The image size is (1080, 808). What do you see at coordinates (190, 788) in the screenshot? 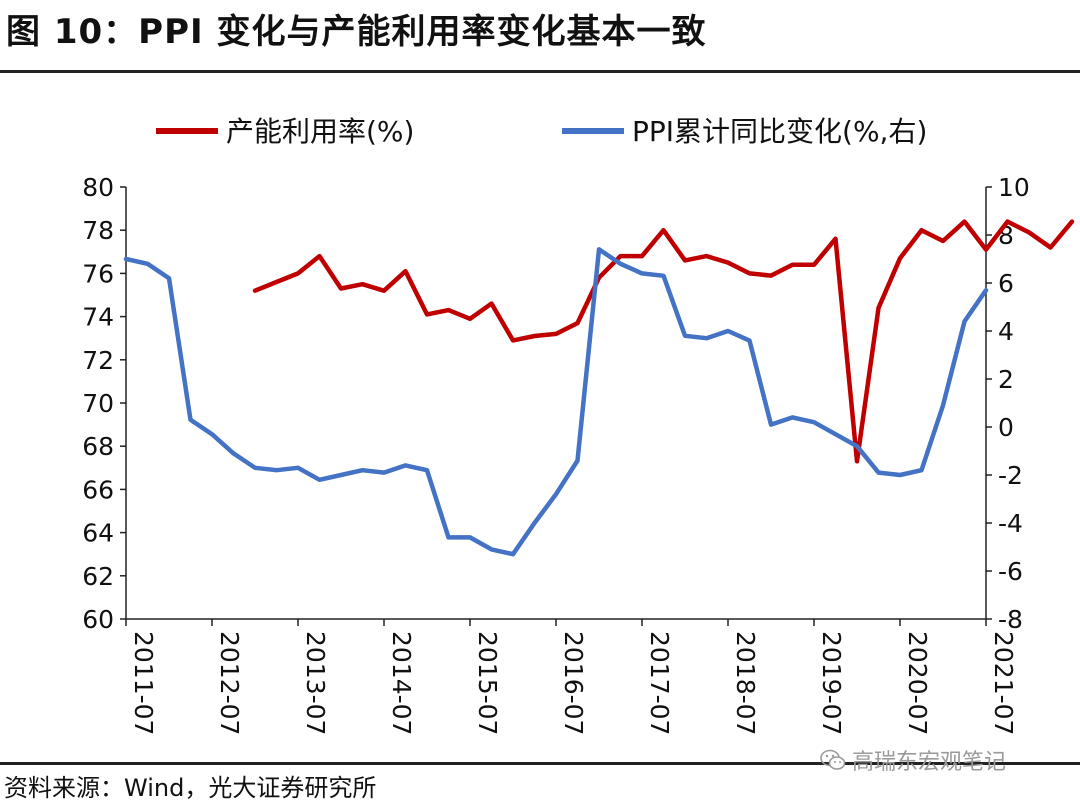
I see `source-note: 资料来源：Wind，光大证券研究所` at bounding box center [190, 788].